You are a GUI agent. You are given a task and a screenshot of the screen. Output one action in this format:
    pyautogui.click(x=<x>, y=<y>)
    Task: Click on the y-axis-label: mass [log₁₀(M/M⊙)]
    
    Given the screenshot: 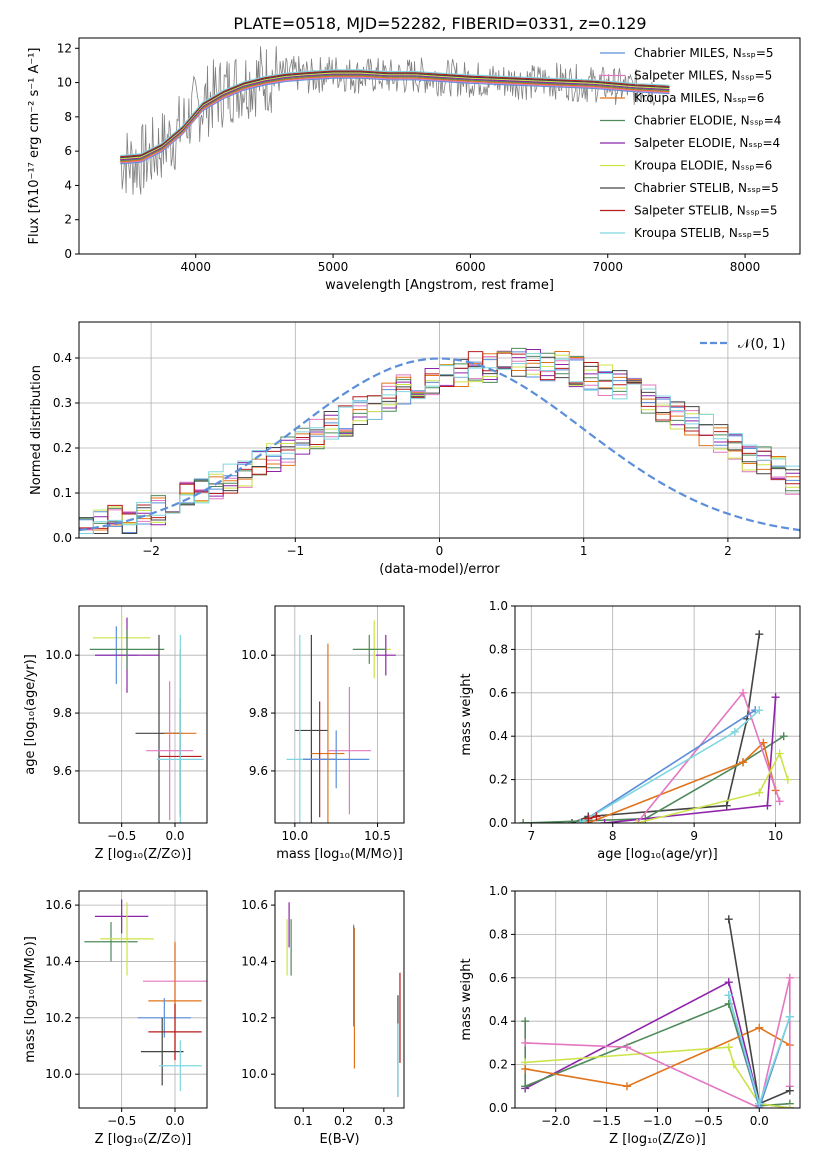 What is the action you would take?
    pyautogui.click(x=30, y=999)
    